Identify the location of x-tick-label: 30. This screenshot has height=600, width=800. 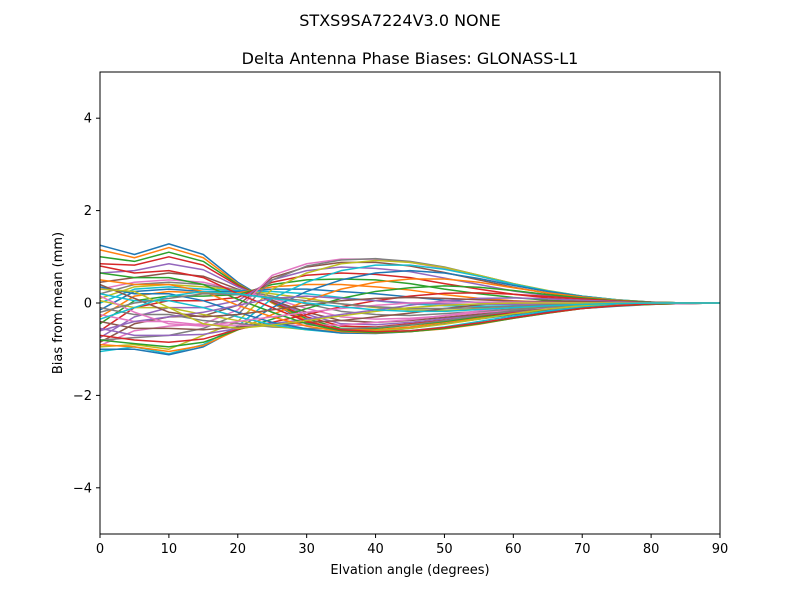
(306, 549).